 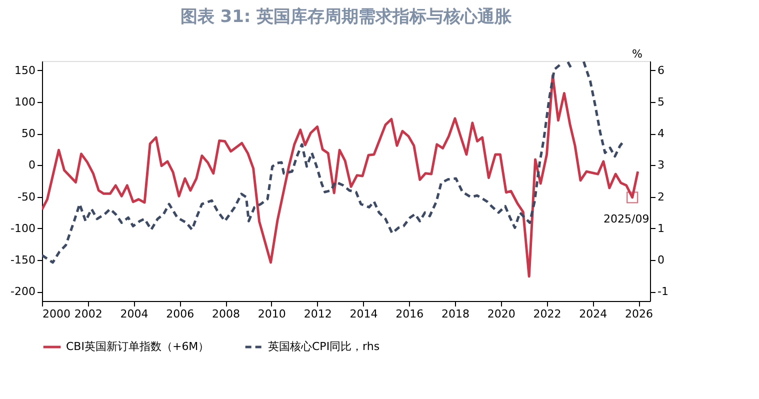 I want to click on x-tick-label: 2026, so click(x=639, y=314).